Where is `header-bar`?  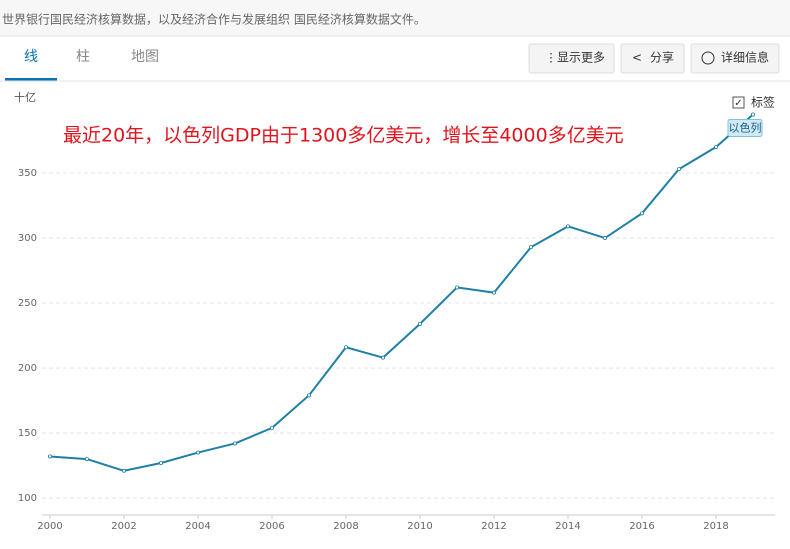
header-bar is located at coordinates (395, 18).